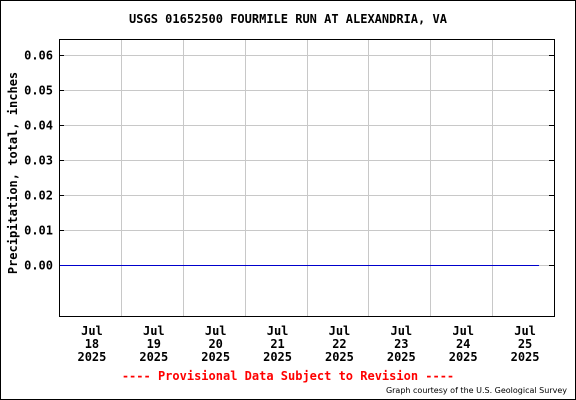 This screenshot has width=576, height=400. Describe the element at coordinates (154, 344) in the screenshot. I see `x-tick-label: 19` at that location.